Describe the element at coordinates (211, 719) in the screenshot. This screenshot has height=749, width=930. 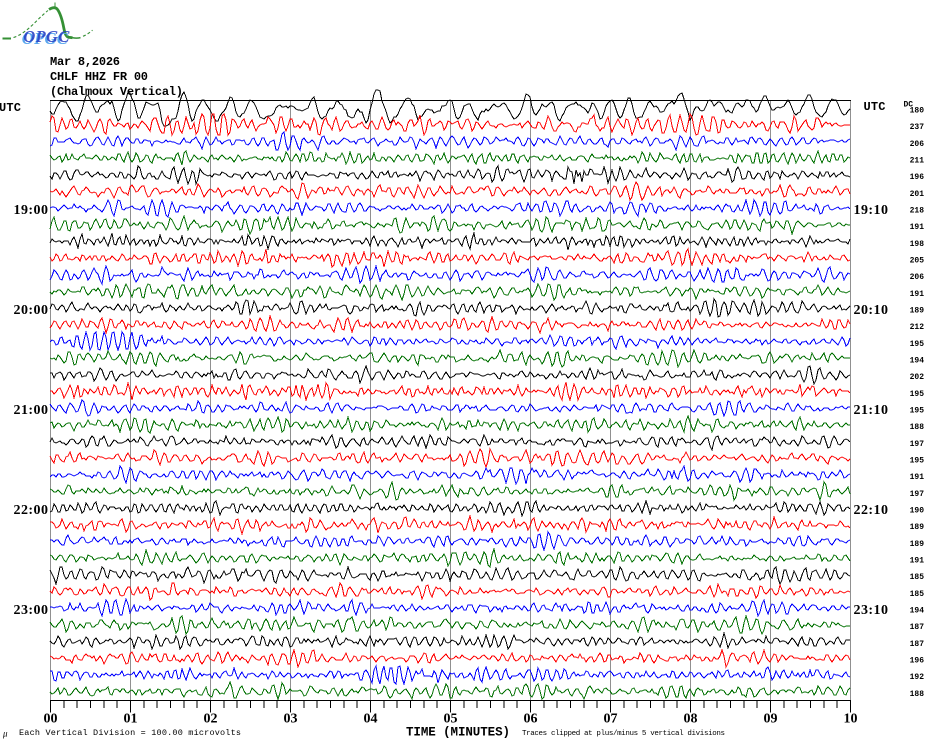
I see `svg-text: 02` at that location.